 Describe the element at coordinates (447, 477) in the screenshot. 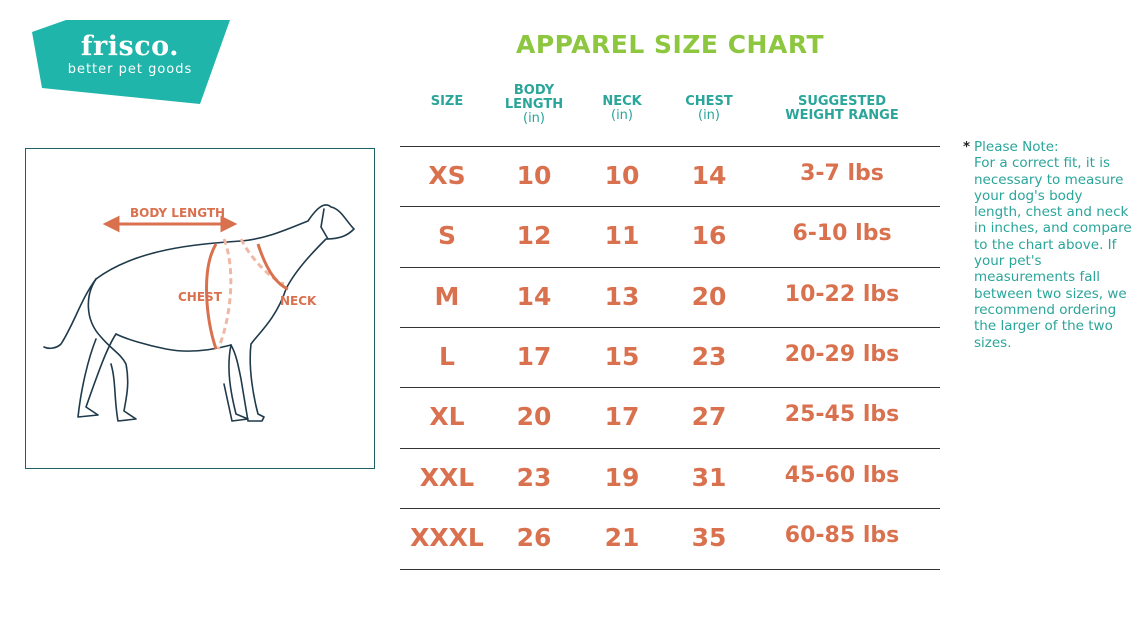

I see `cell-size: XXL` at that location.